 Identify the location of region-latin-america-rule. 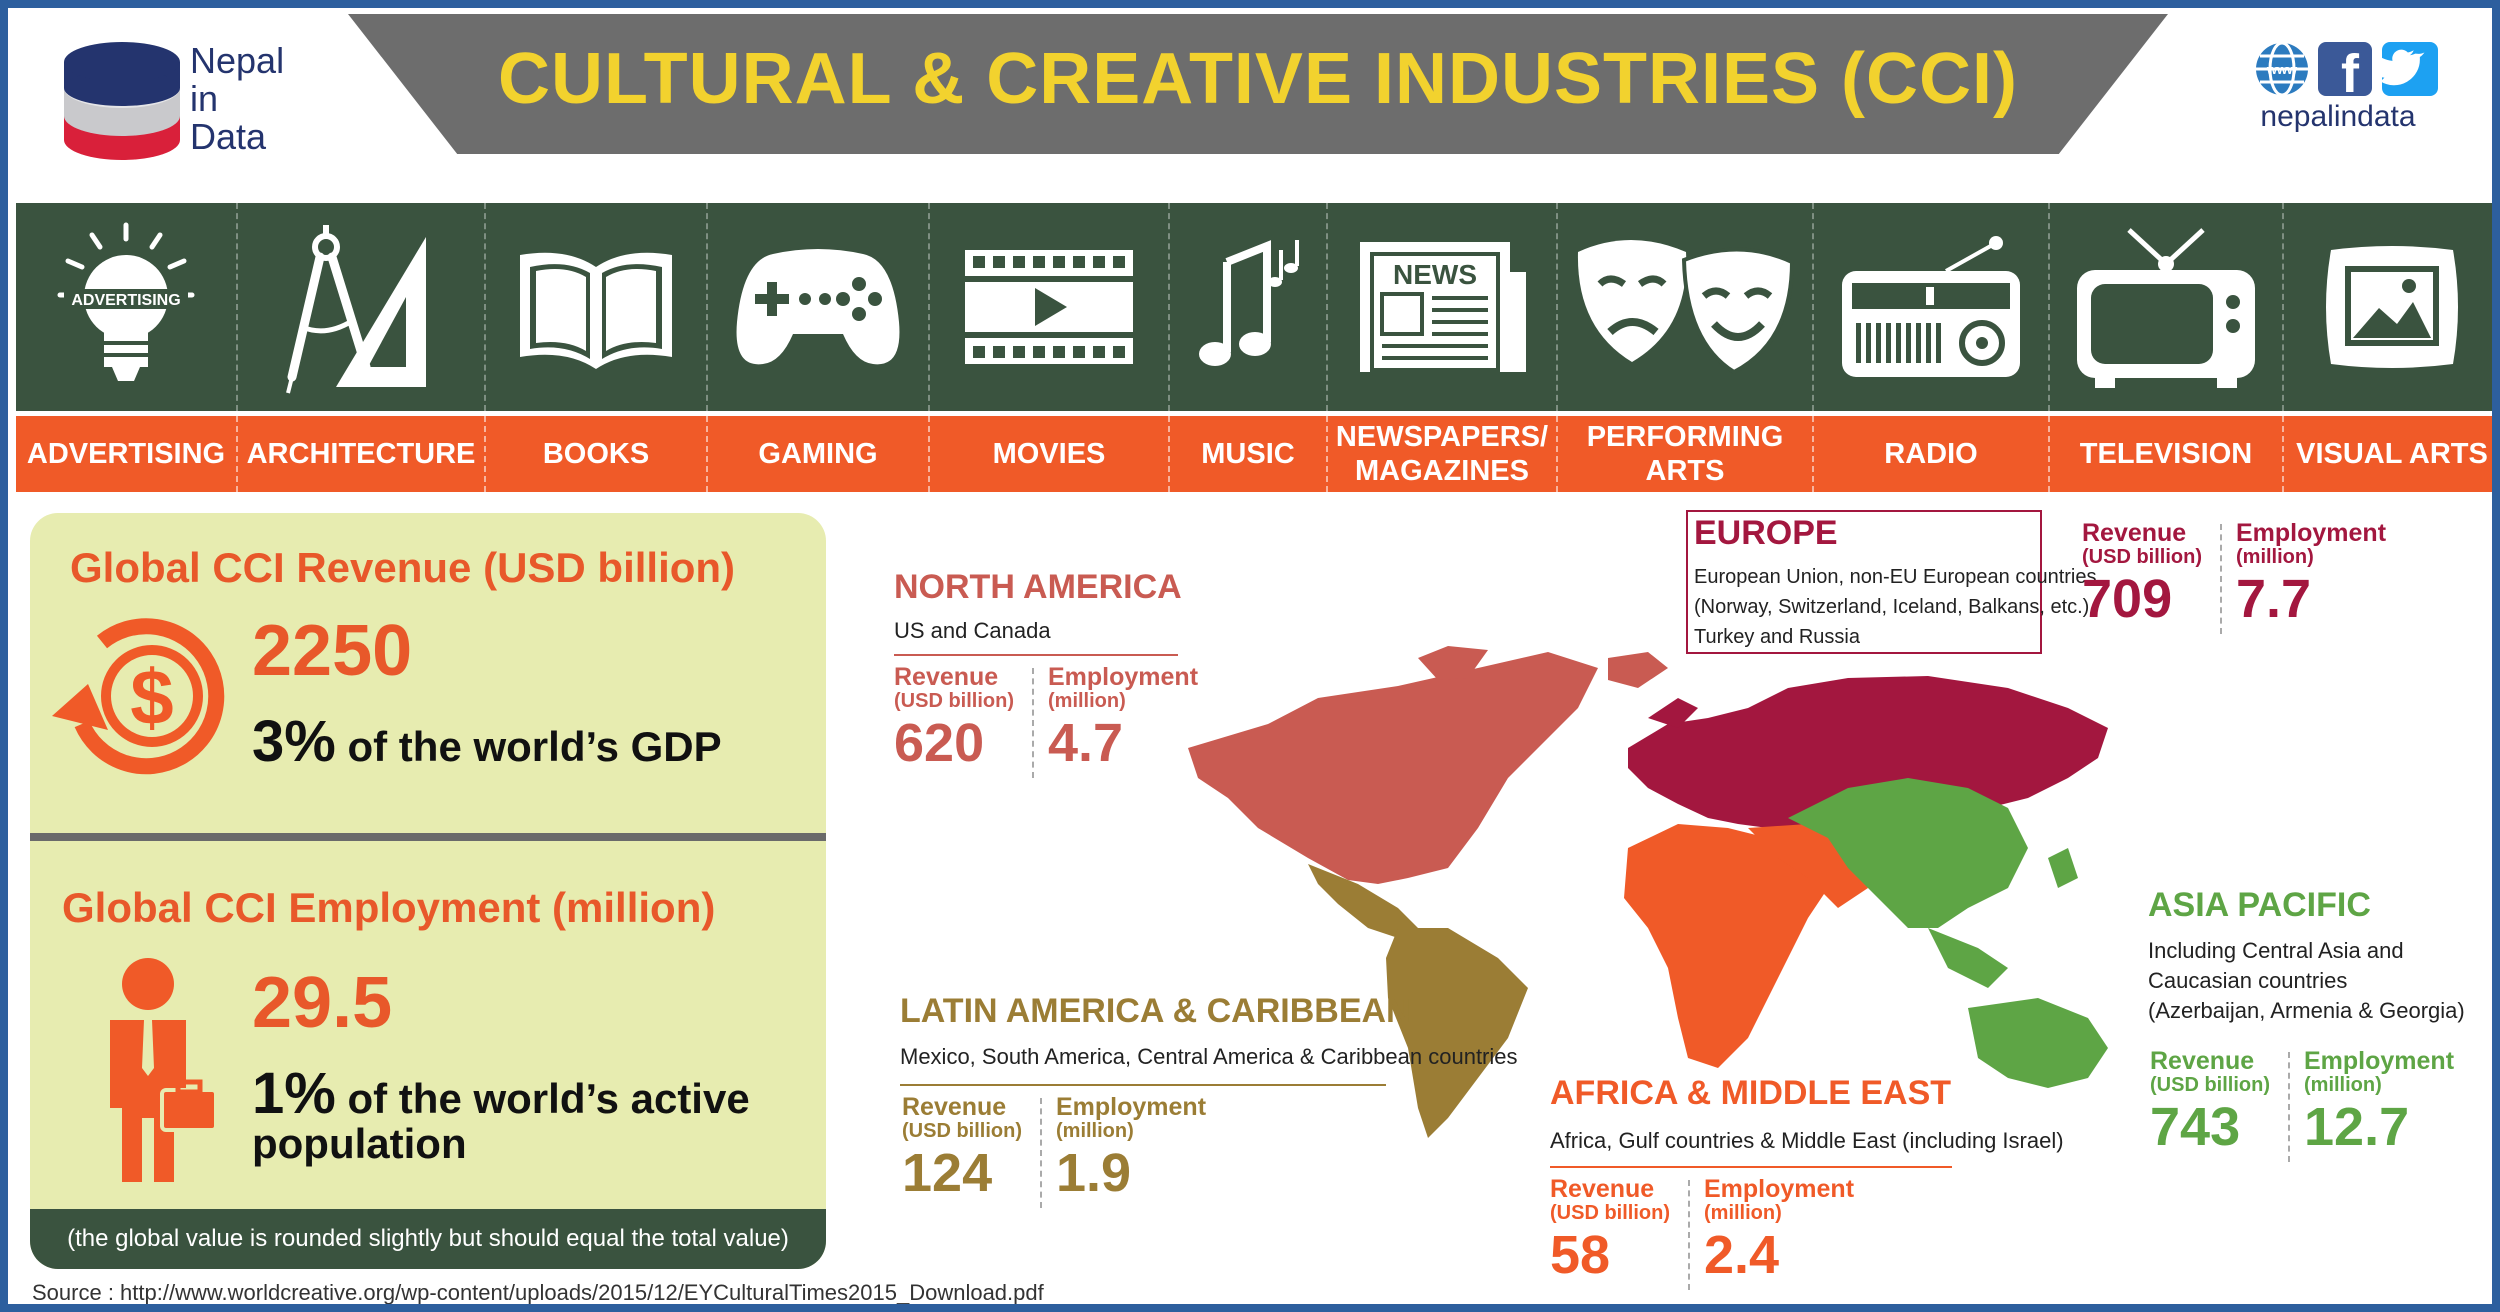
(1143, 1085).